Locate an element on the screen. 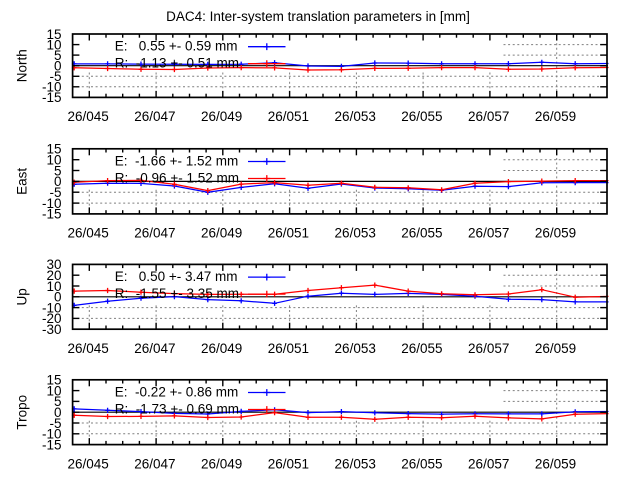 The height and width of the screenshot is (480, 640). svg-text: E: -0.22 +- 0.86 mm is located at coordinates (176, 391).